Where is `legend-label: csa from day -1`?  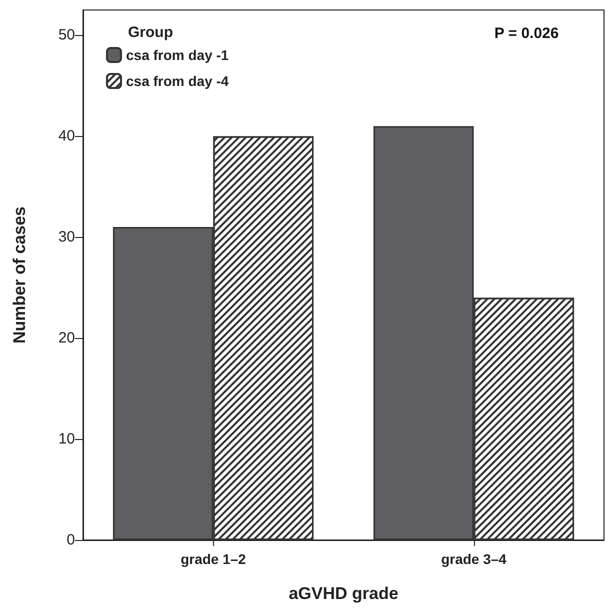
legend-label: csa from day -1 is located at coordinates (177, 55).